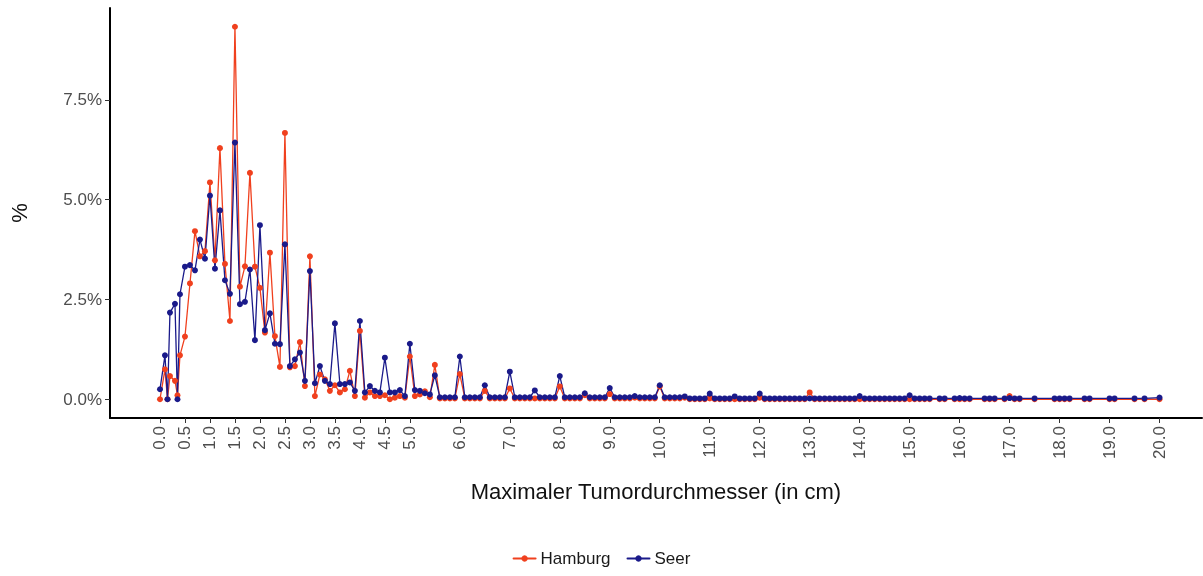 This screenshot has height=576, width=1203. I want to click on x-tick-label: 17.0, so click(1010, 443).